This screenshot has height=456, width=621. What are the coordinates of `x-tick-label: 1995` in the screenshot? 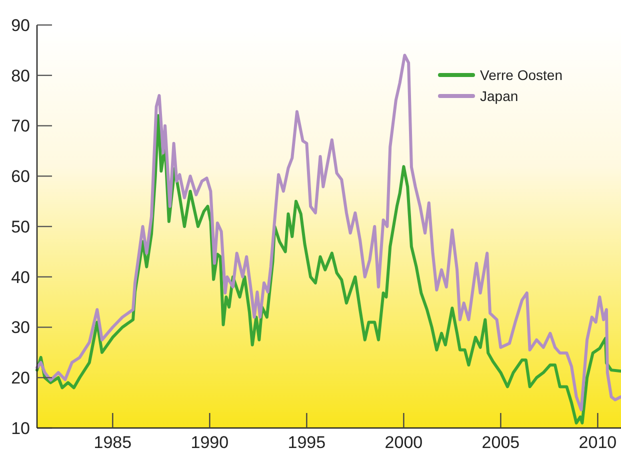 It's located at (307, 442).